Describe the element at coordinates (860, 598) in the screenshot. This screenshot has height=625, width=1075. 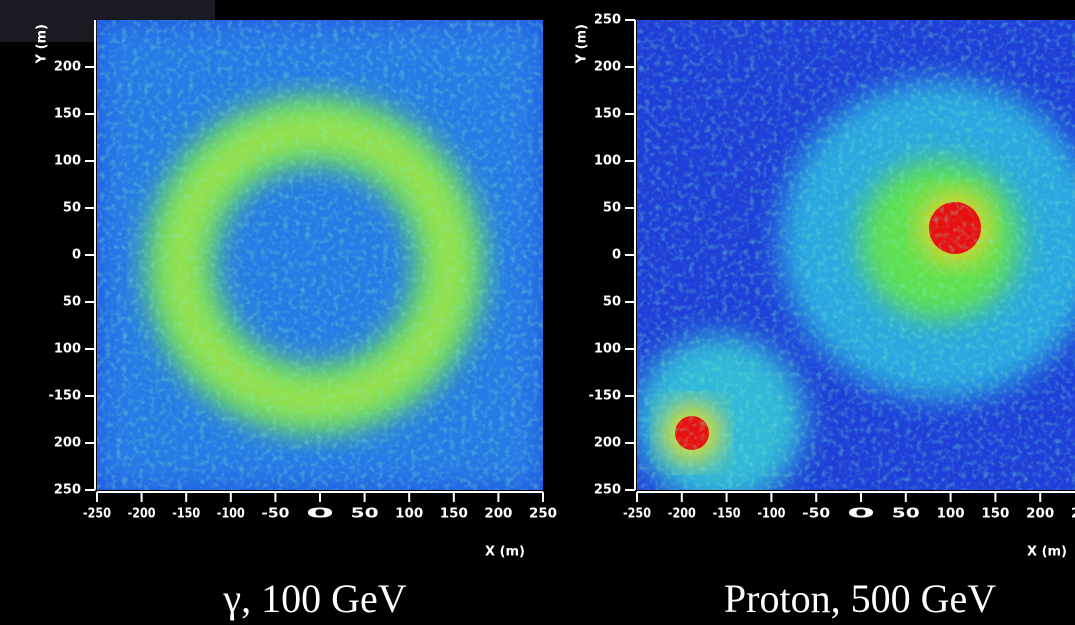
I see `subtitle: Proton, 500 GeV` at that location.